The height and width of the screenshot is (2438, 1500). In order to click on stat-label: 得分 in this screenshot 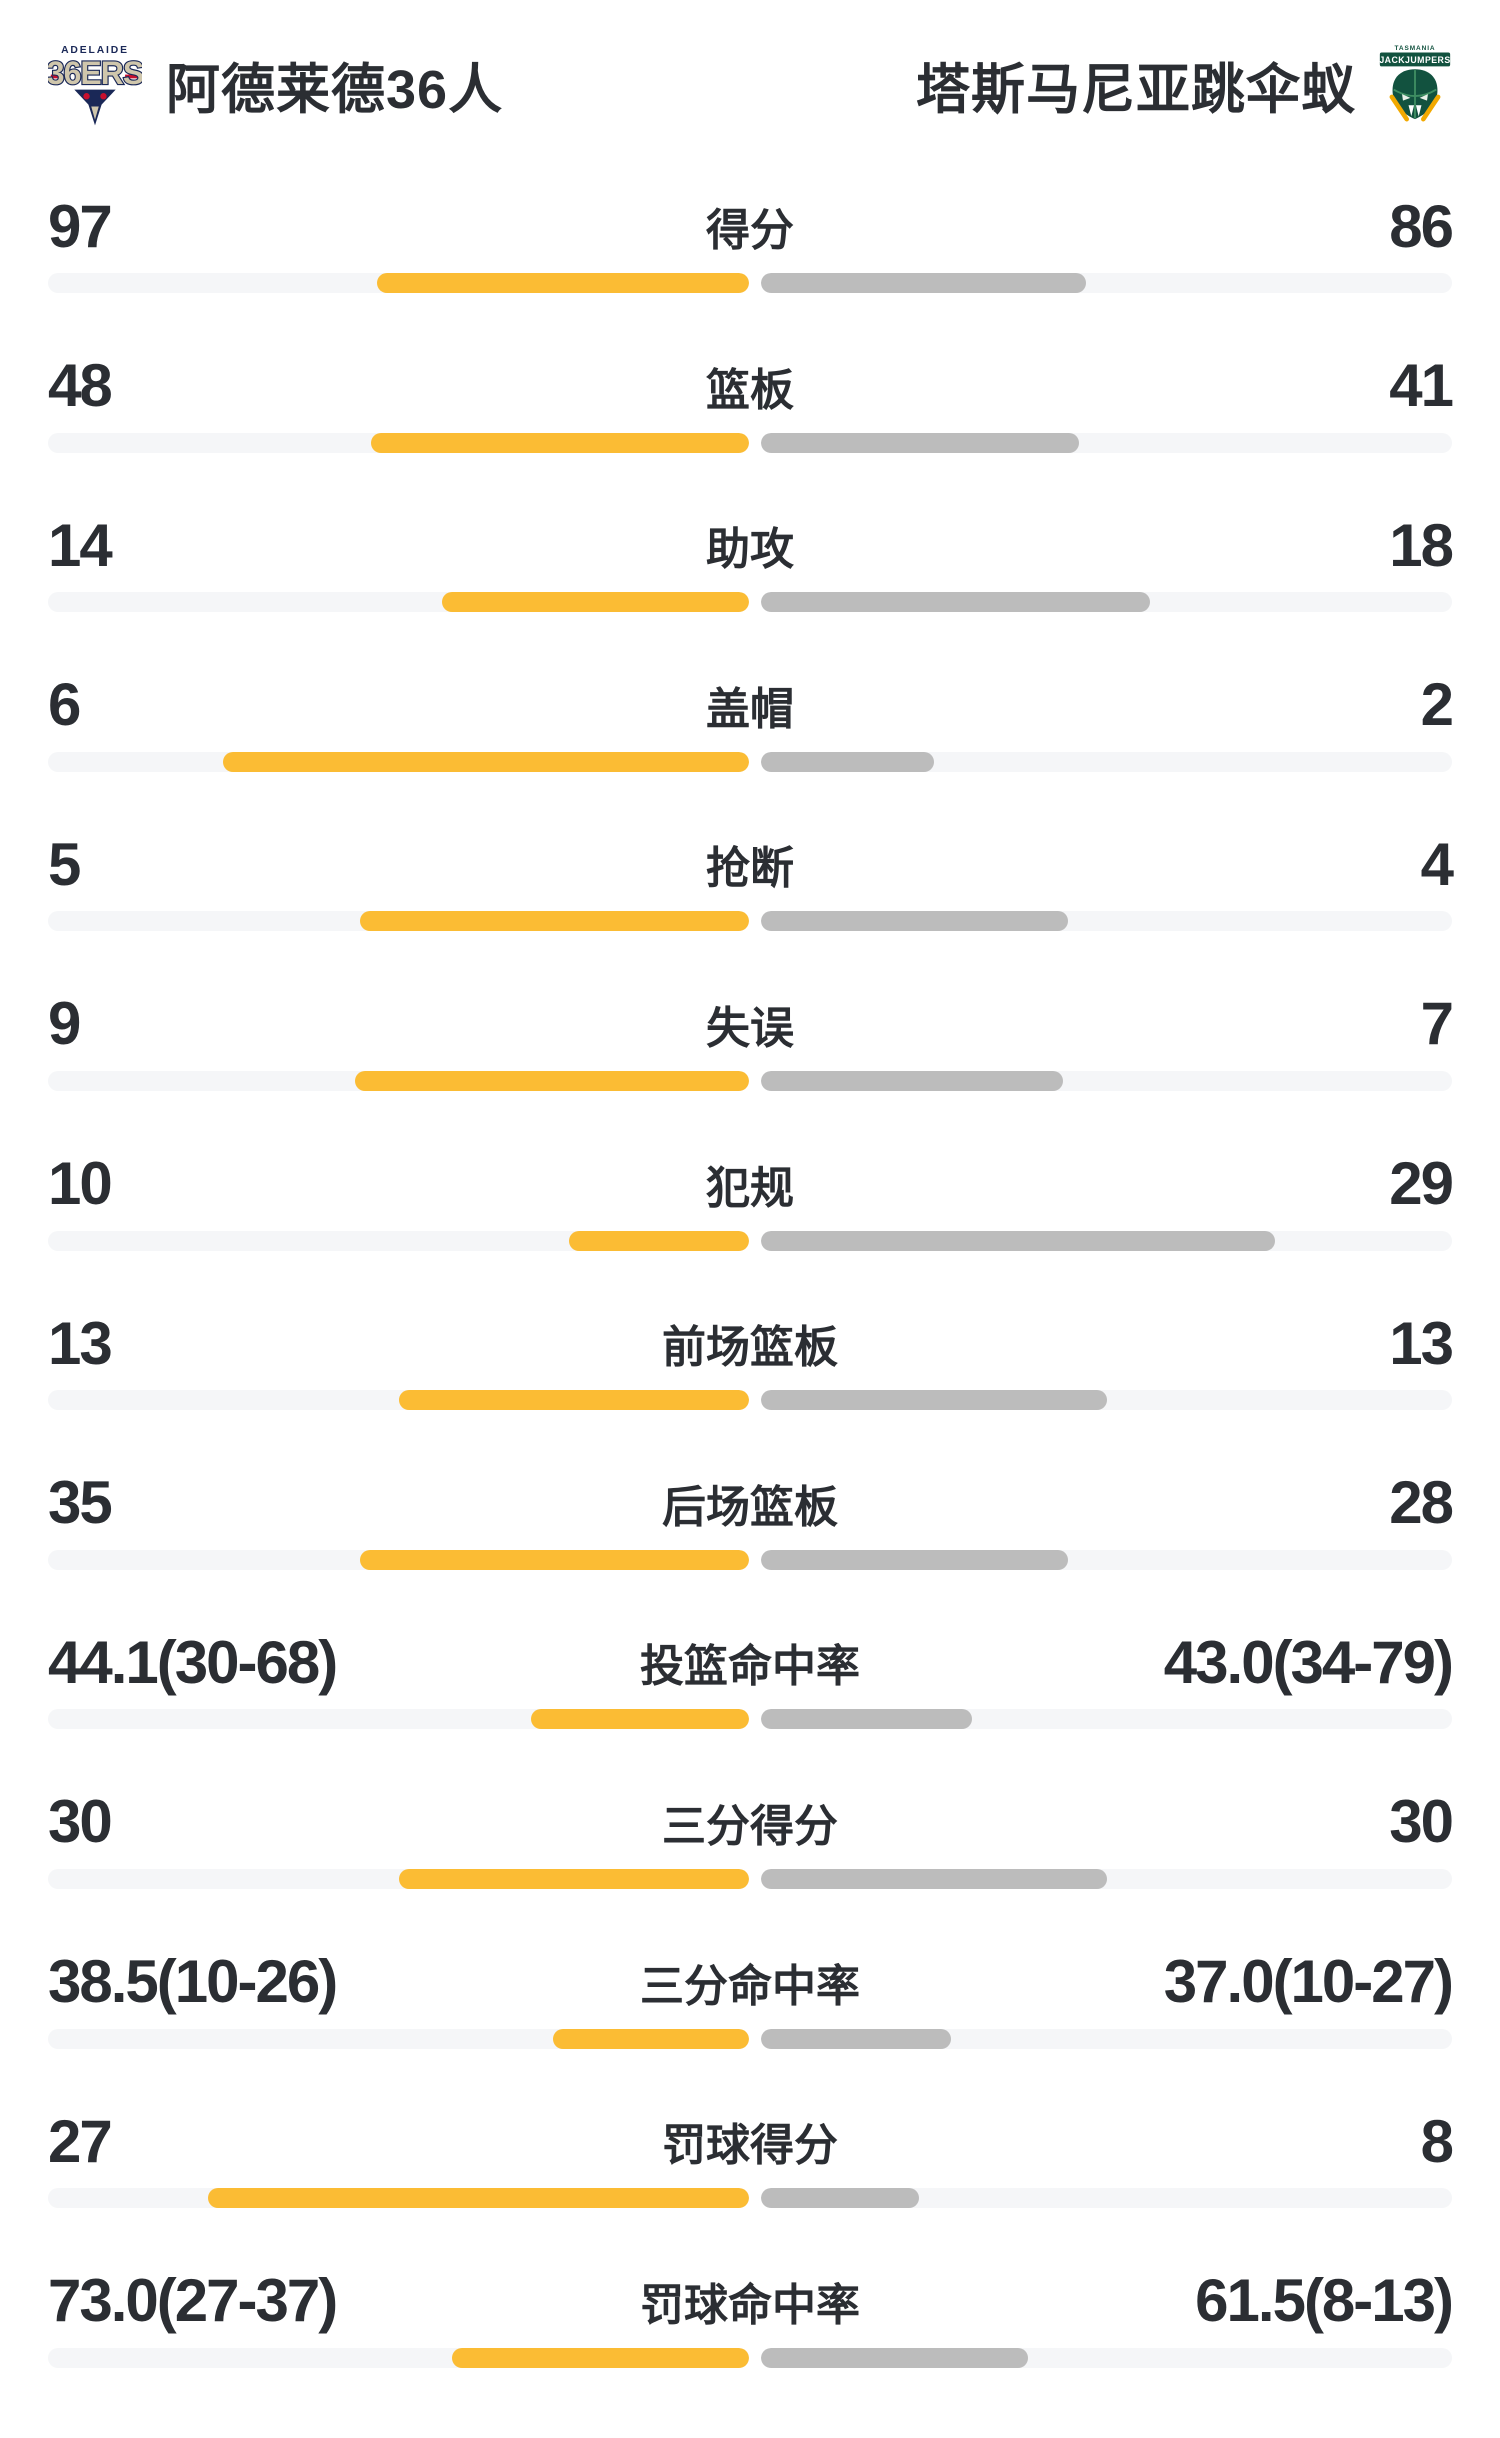, I will do `click(750, 230)`.